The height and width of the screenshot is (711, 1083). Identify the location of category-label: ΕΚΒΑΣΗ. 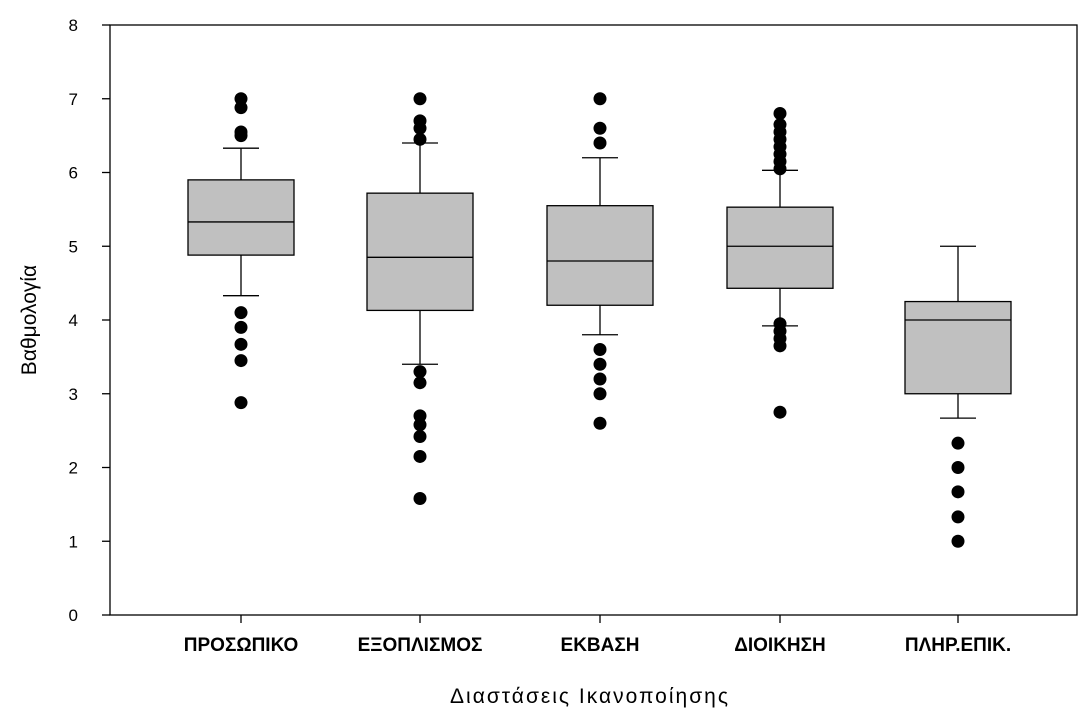
(600, 645).